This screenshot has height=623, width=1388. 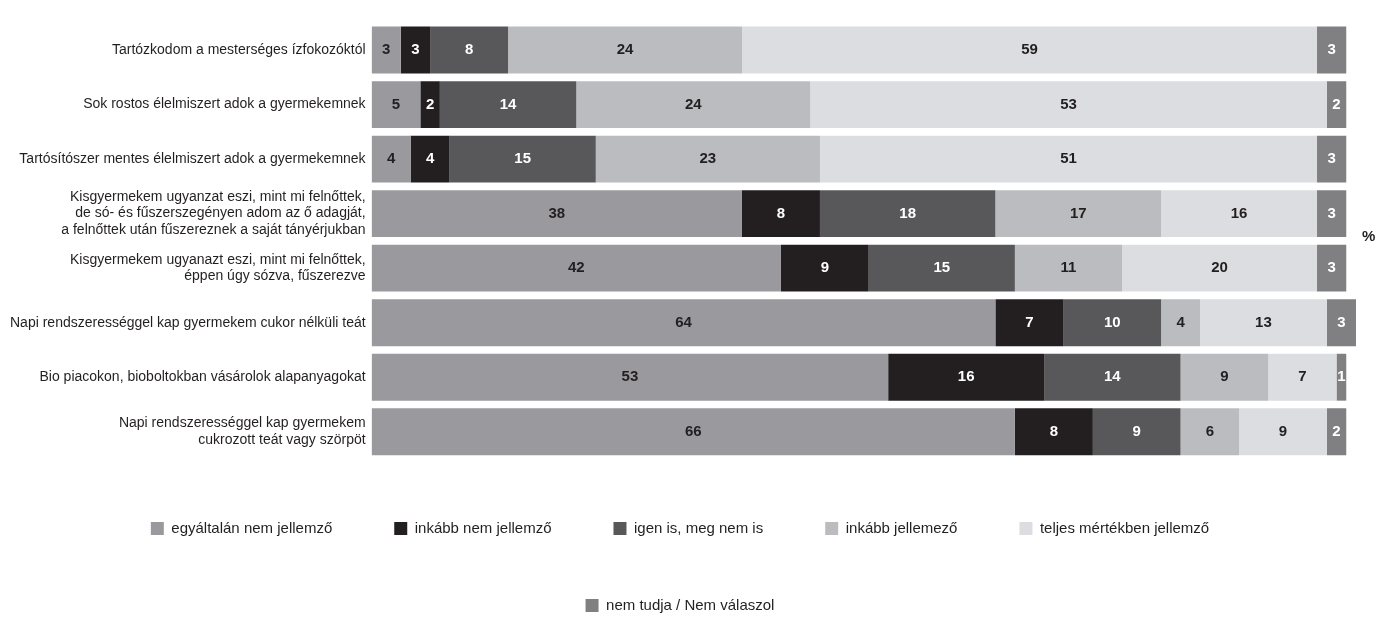 What do you see at coordinates (213, 212) in the screenshot?
I see `y-tick-label: Kisgyermekem ugyanzat eszi, mint mi felnőttek, de só- és fűszerszegényen adom az ő adagját, a felnőttek után fűszereznek a saját tányérjukban` at bounding box center [213, 212].